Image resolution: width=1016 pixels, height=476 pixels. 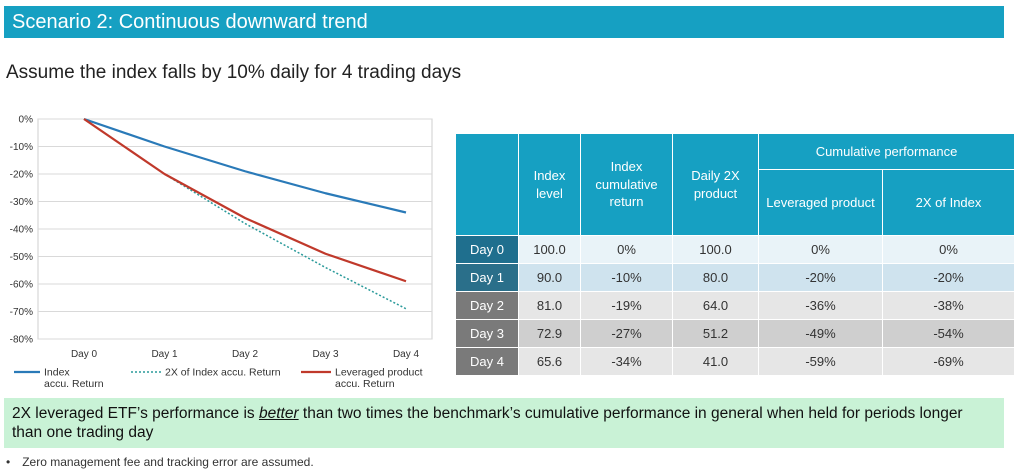 What do you see at coordinates (21, 175) in the screenshot?
I see `y-tick-label: -20%` at bounding box center [21, 175].